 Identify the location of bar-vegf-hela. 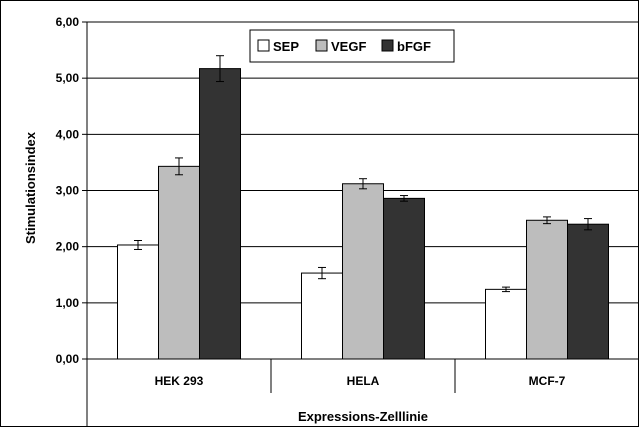
(363, 271).